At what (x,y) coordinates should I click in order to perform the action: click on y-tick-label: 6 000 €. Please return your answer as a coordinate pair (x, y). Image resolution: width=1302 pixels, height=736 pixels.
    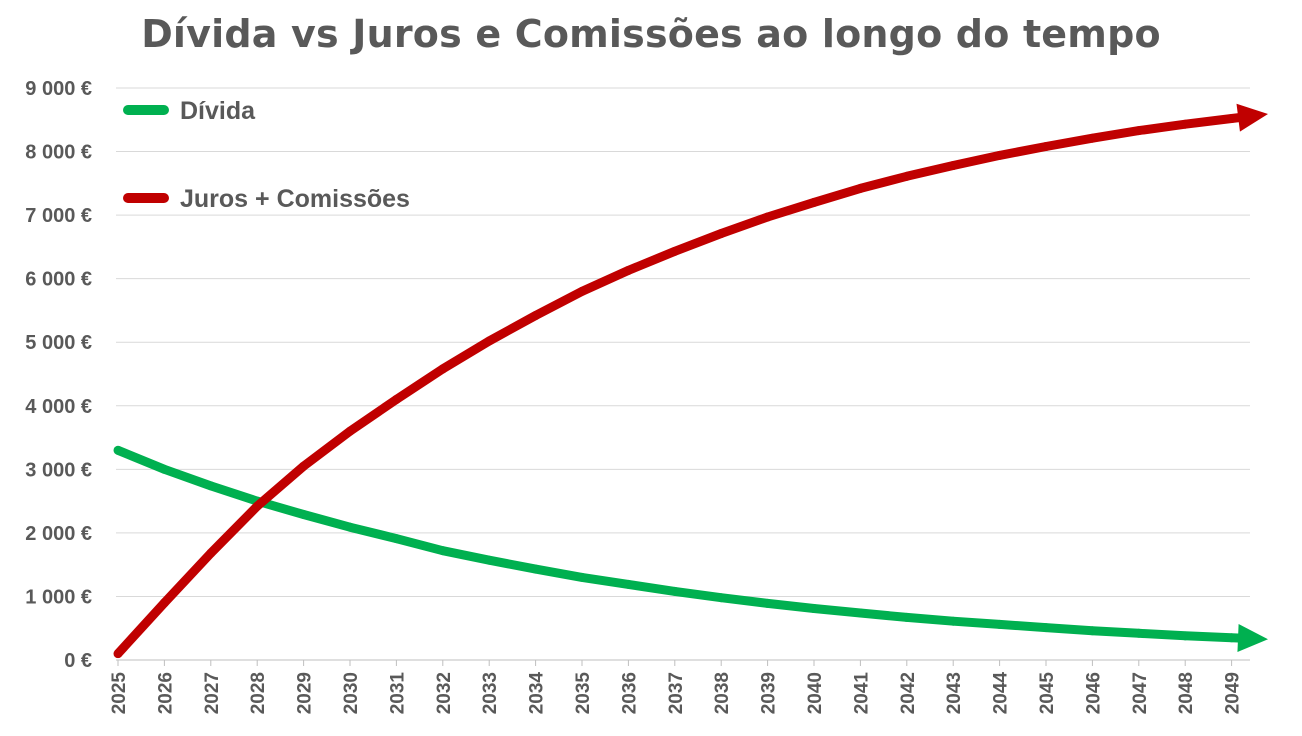
    Looking at the image, I should click on (58, 280).